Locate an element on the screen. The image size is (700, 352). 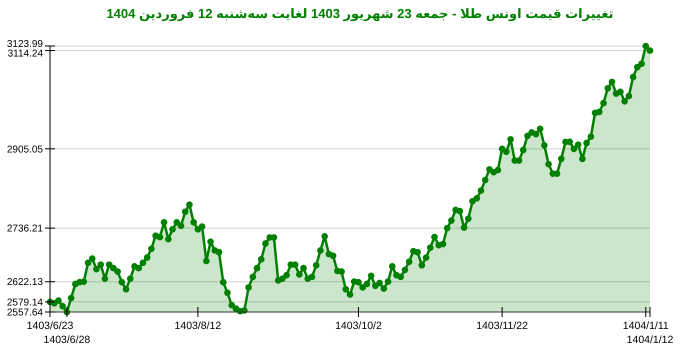
y-tick-label: 2736.21 is located at coordinates (25, 229).